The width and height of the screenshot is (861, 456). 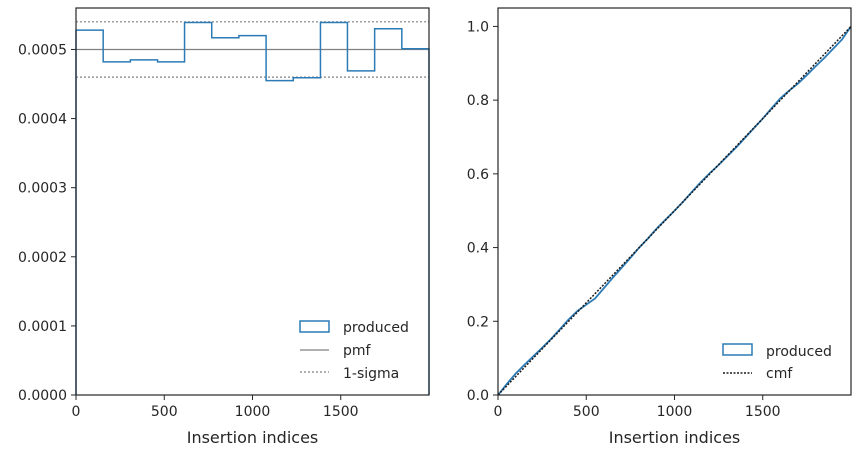 What do you see at coordinates (478, 396) in the screenshot?
I see `right-1-ytick-label-0: 0.0` at bounding box center [478, 396].